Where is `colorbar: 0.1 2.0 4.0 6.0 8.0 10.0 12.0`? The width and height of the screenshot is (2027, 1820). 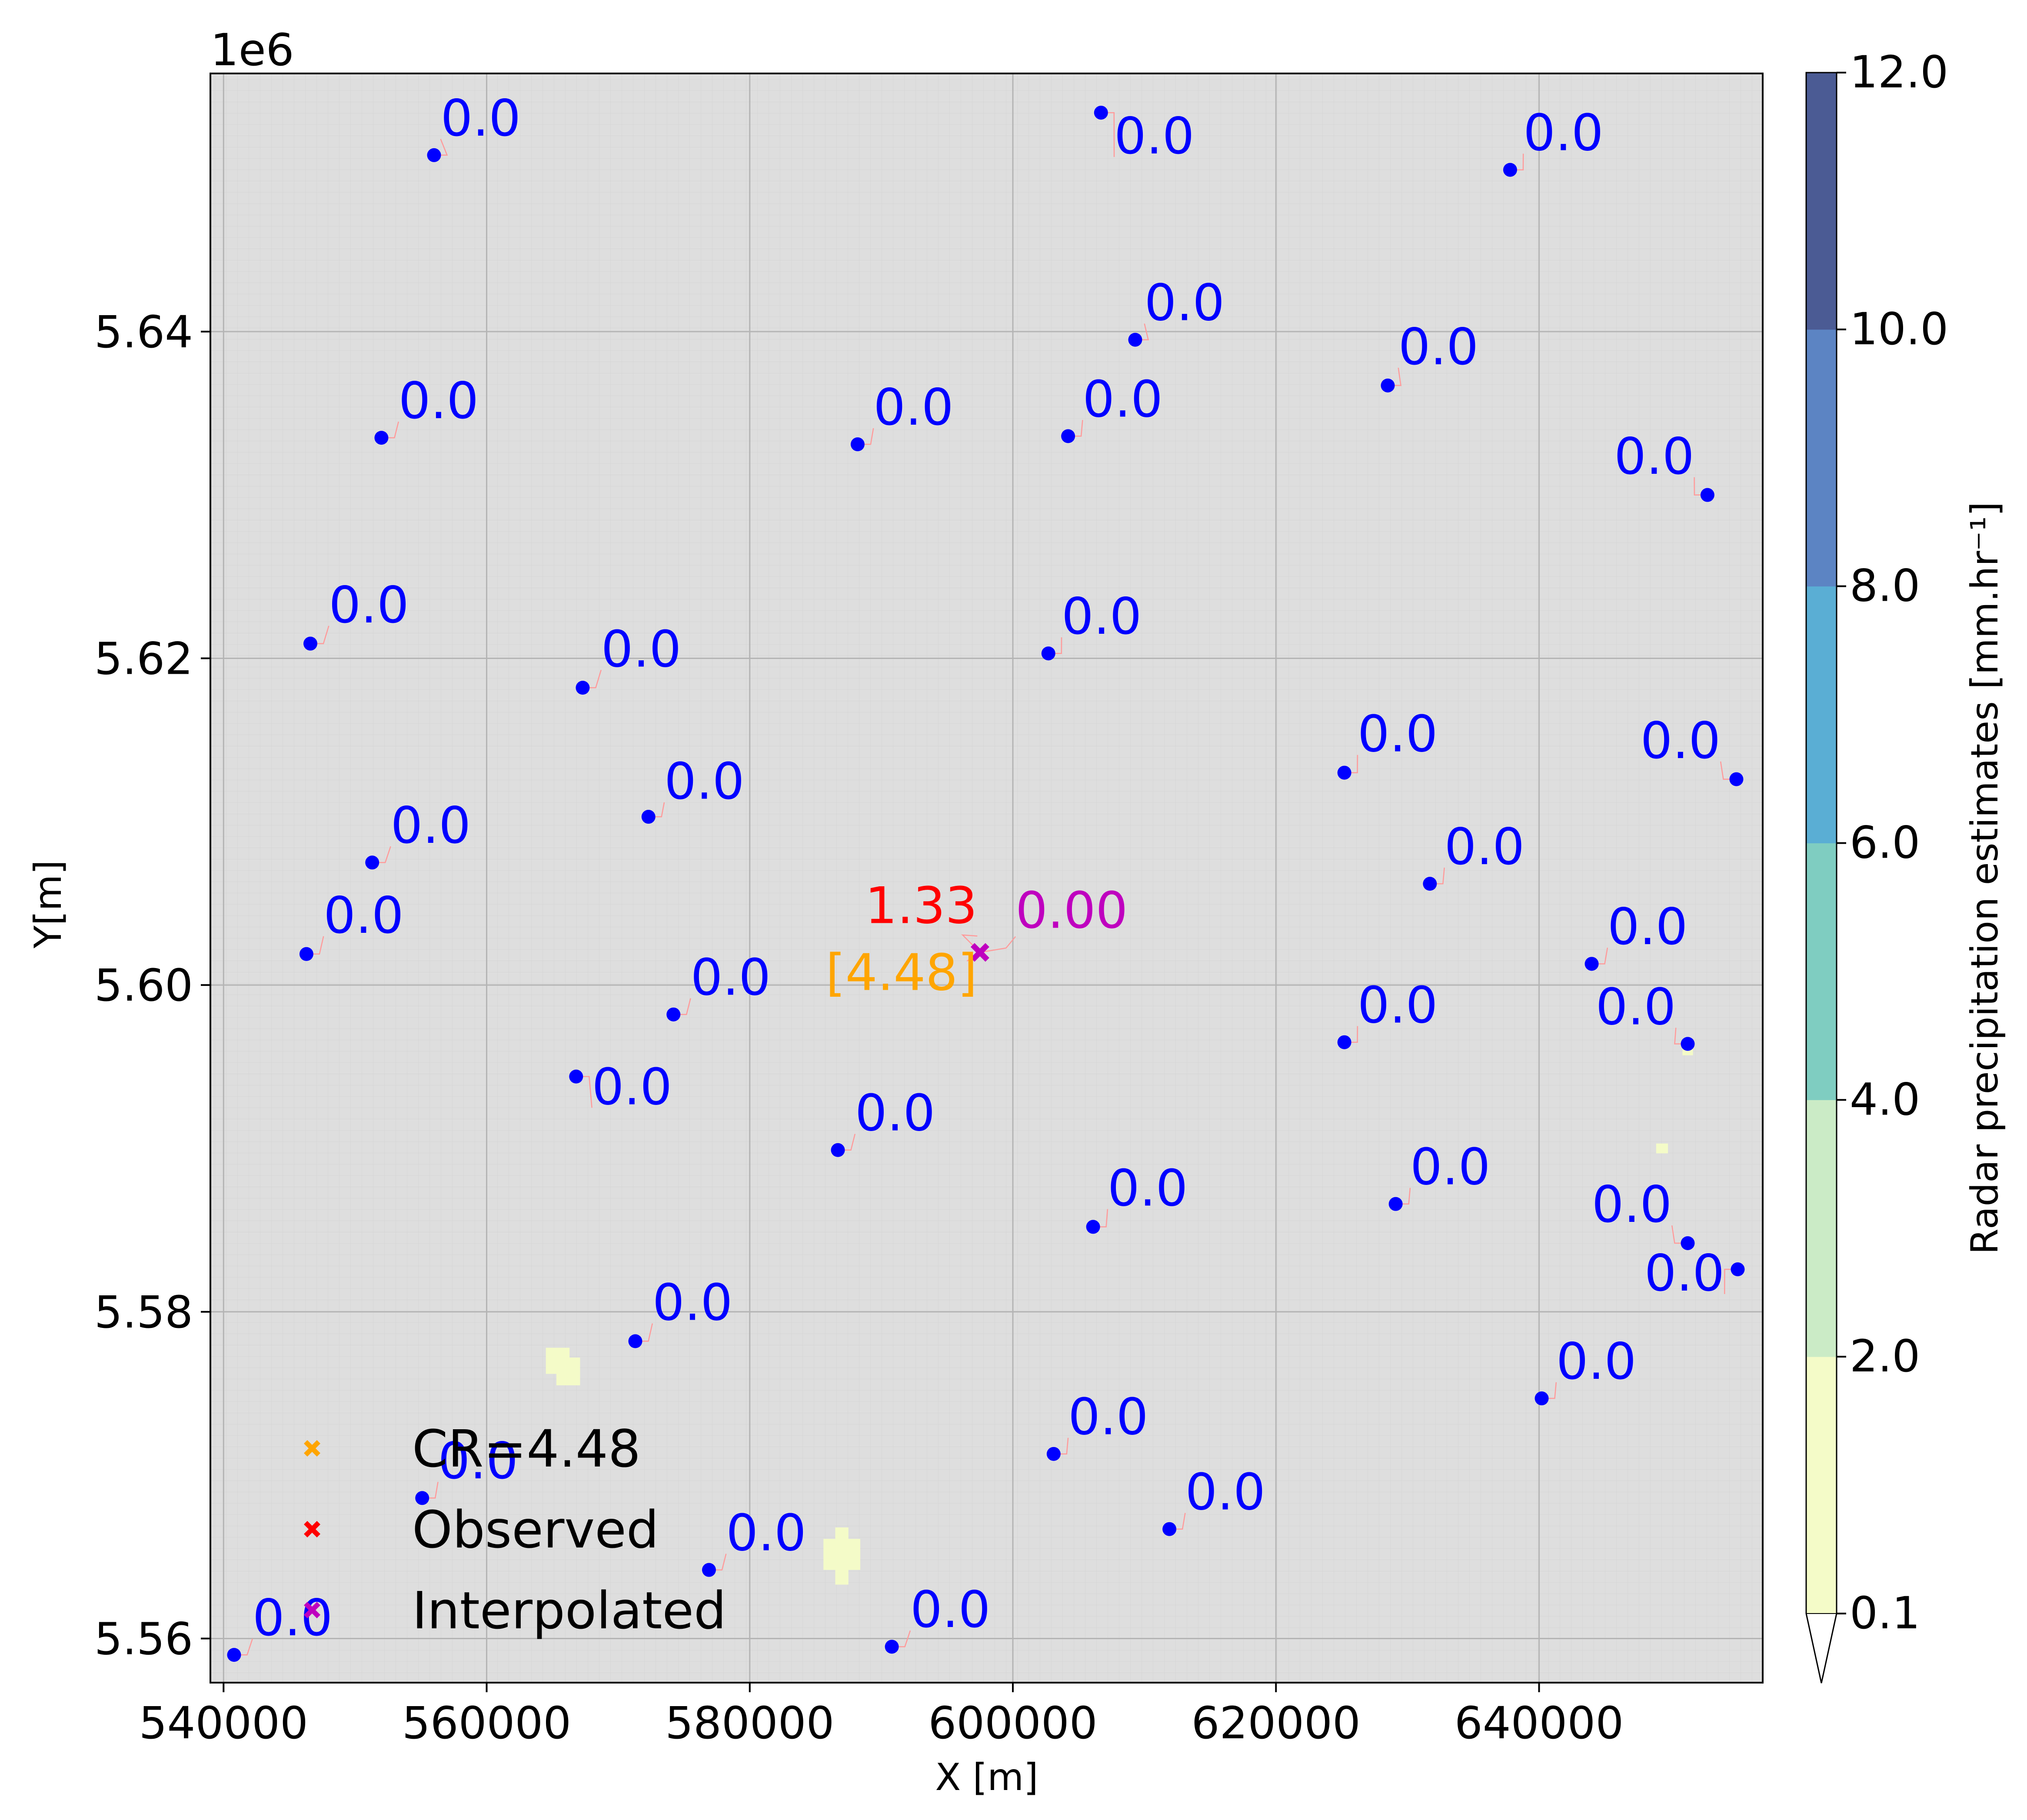
colorbar: 0.1 2.0 4.0 6.0 8.0 10.0 12.0 is located at coordinates (1876, 865).